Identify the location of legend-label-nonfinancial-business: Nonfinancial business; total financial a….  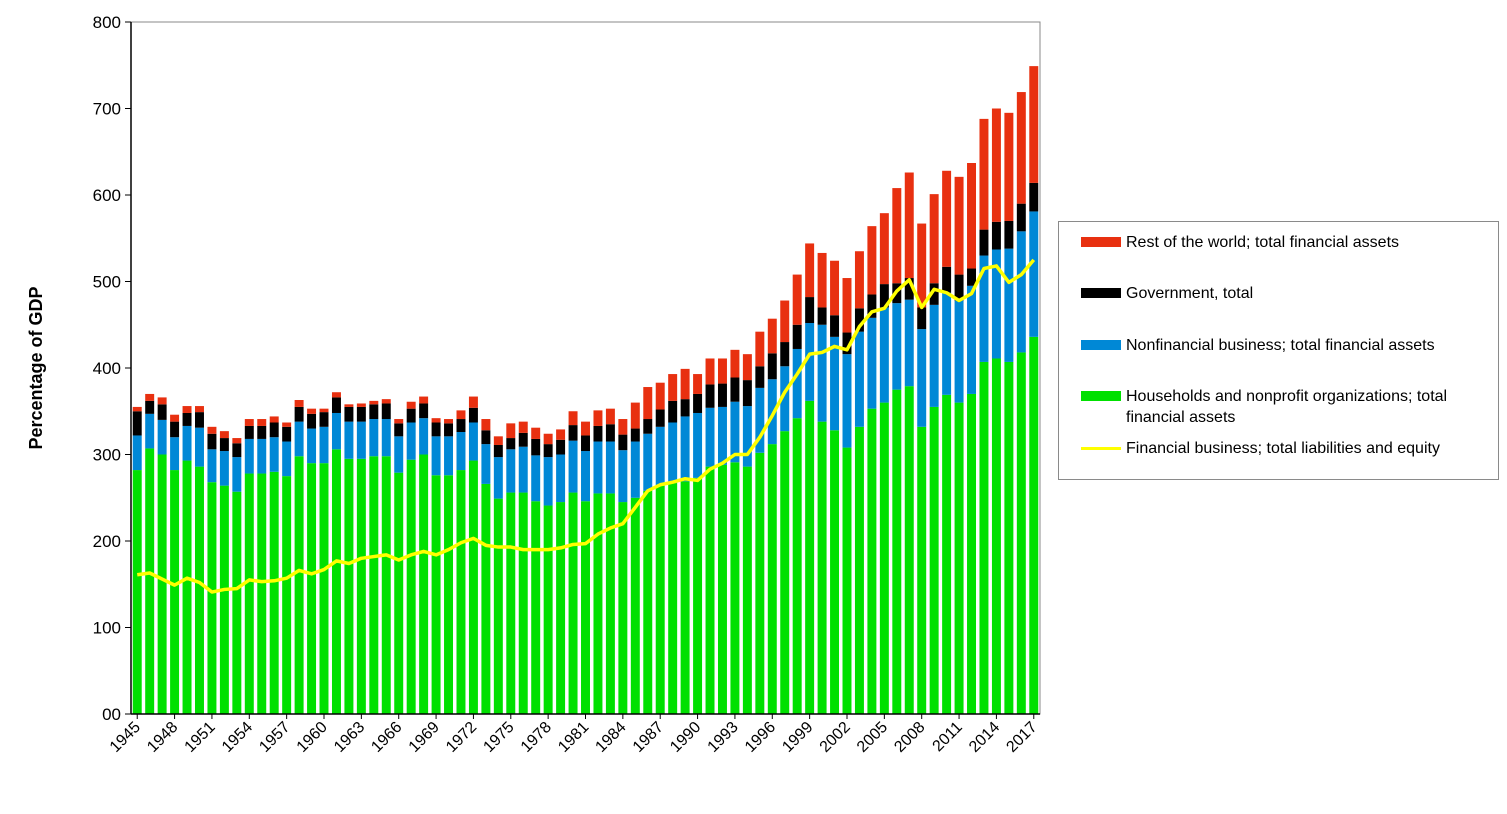
(1280, 345).